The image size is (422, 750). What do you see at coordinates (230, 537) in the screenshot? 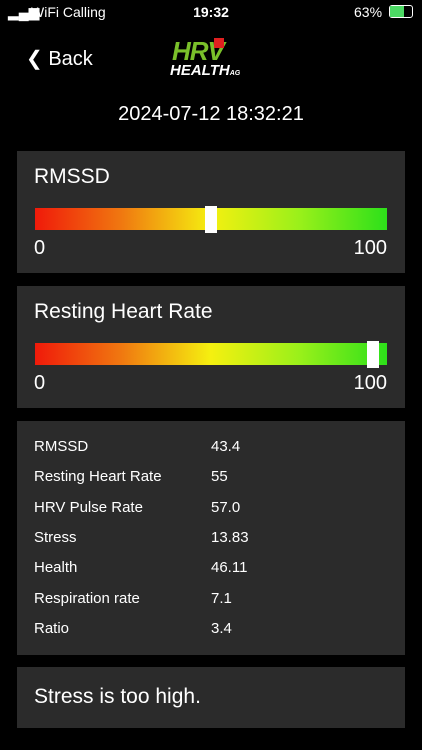
I see `row-value: 13.83` at bounding box center [230, 537].